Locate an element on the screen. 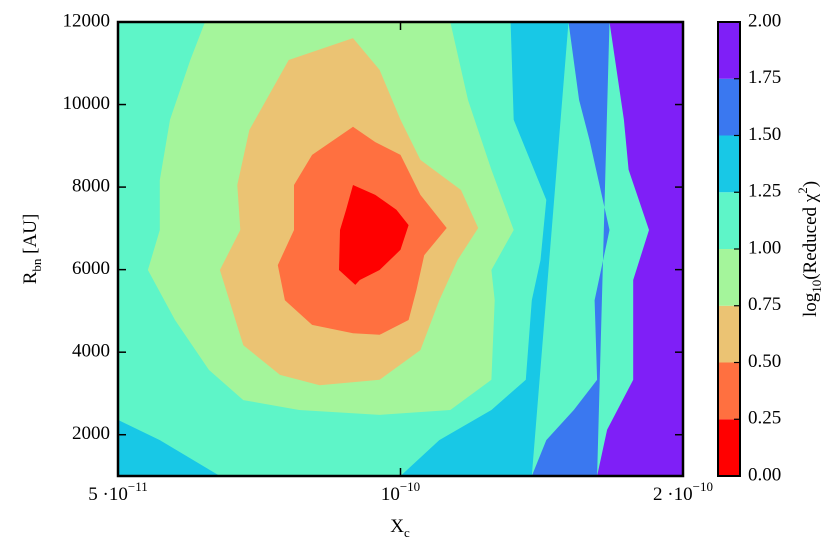 The height and width of the screenshot is (552, 831). cb-label-sup: 2 is located at coordinates (802, 190).